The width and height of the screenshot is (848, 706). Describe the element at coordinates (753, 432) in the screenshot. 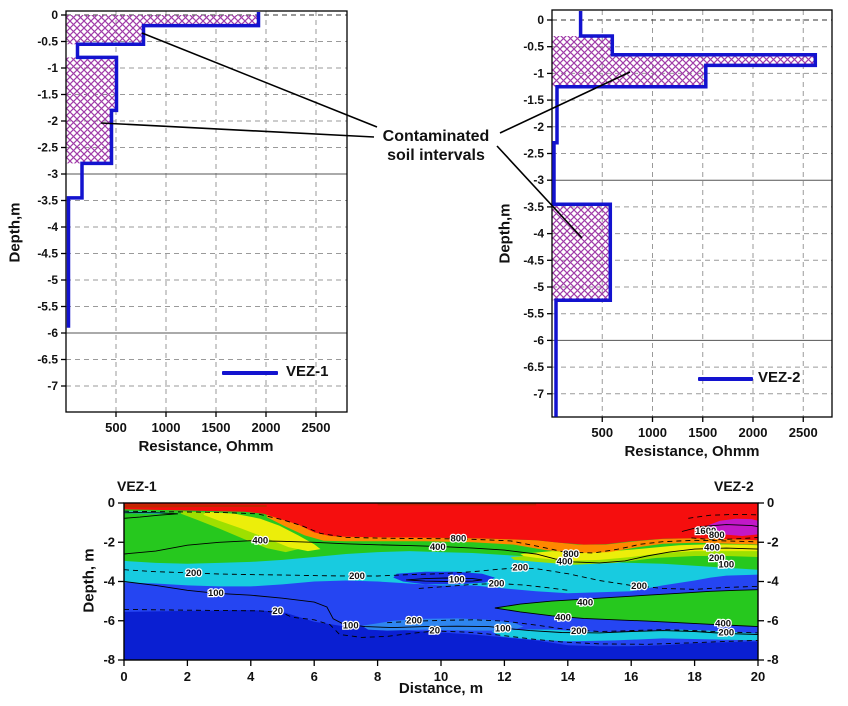

I see `svg-text: 2000` at that location.